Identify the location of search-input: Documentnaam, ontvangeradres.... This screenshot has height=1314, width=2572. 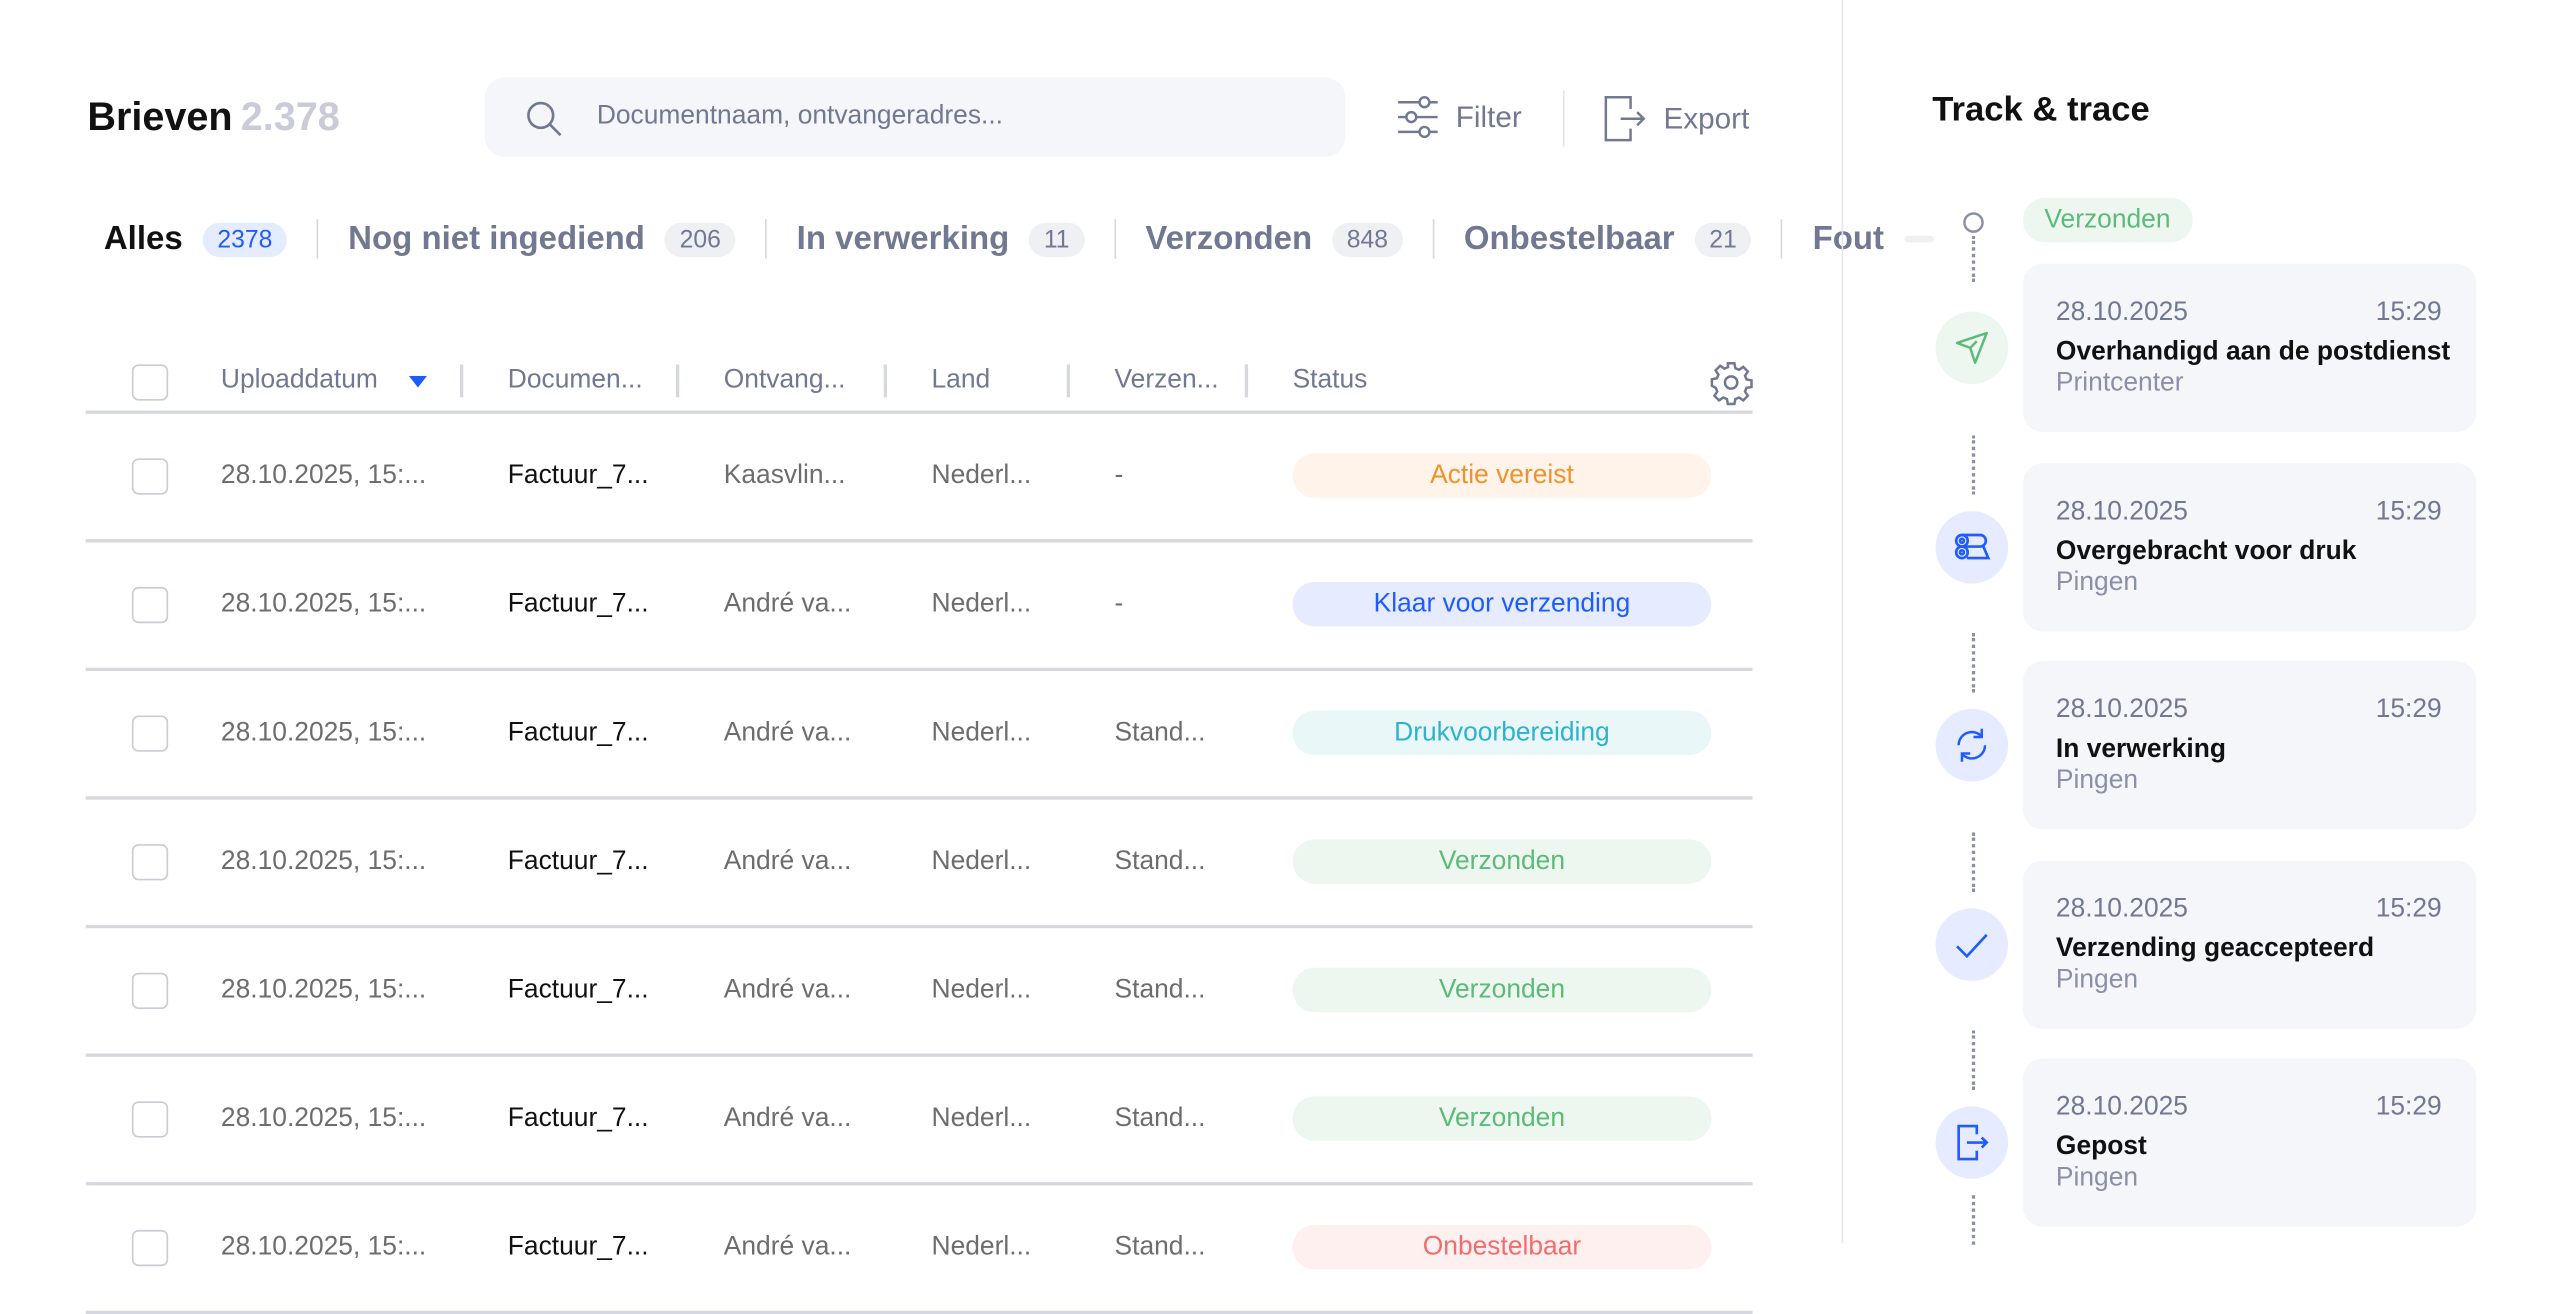
(915, 117).